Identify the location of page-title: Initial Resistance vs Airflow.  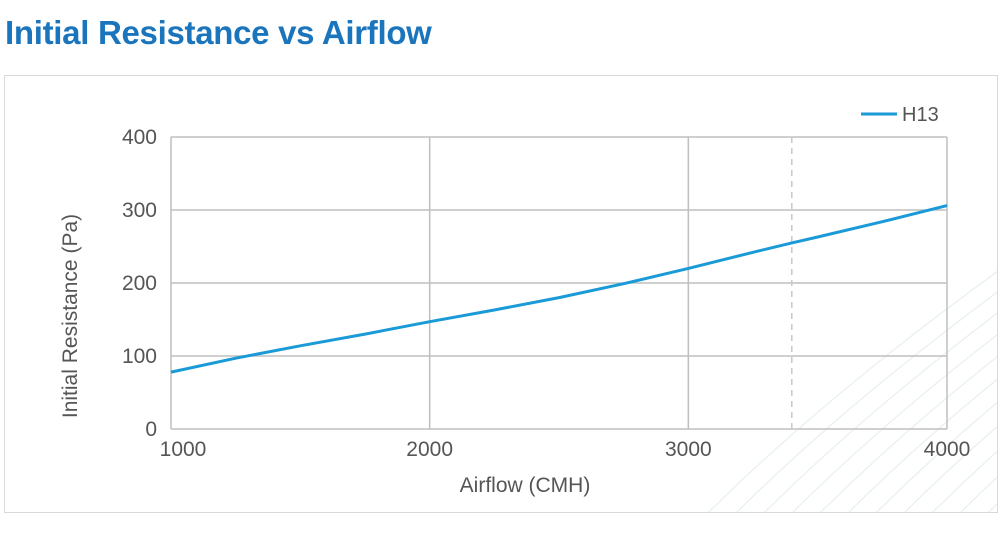
(218, 32).